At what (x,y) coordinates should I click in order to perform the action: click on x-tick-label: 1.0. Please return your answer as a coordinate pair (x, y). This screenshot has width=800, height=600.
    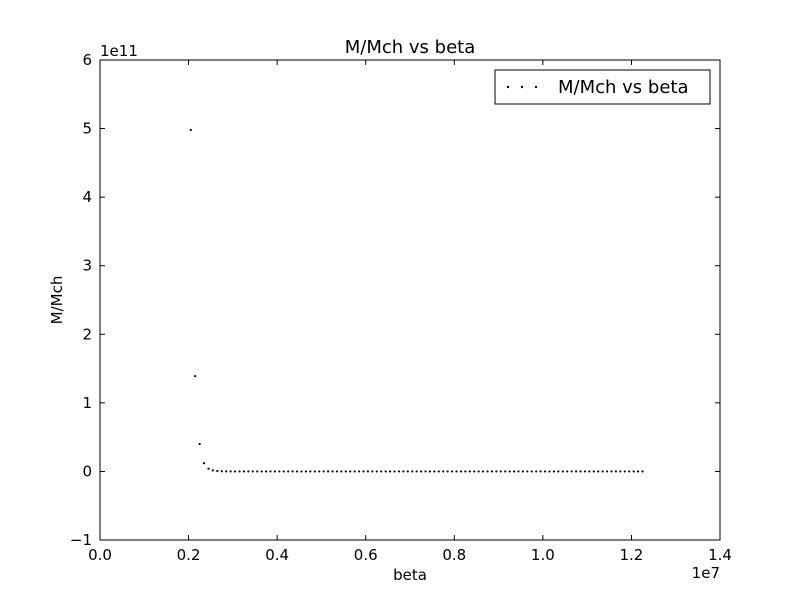
    Looking at the image, I should click on (543, 555).